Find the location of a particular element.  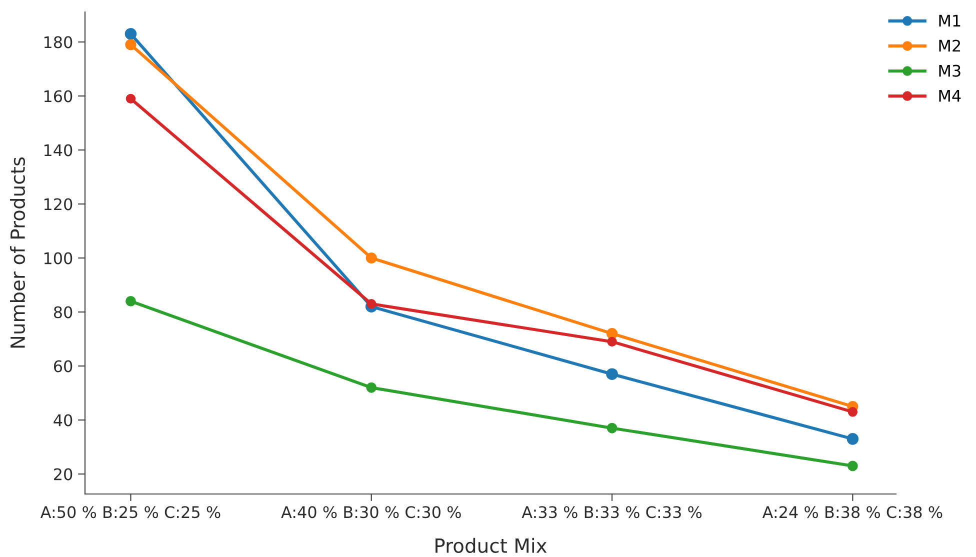

legend-label: M2 is located at coordinates (949, 46).